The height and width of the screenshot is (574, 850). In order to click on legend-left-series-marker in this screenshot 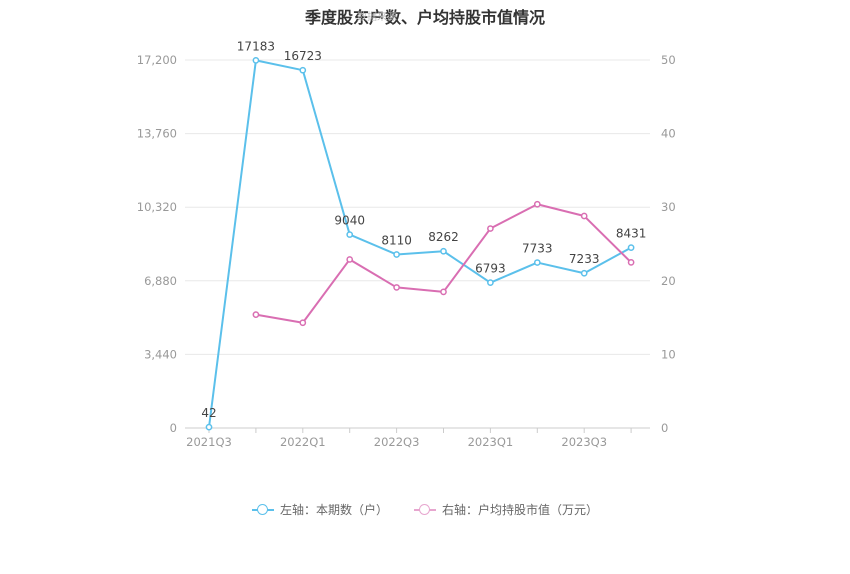, I will do `click(262, 509)`.